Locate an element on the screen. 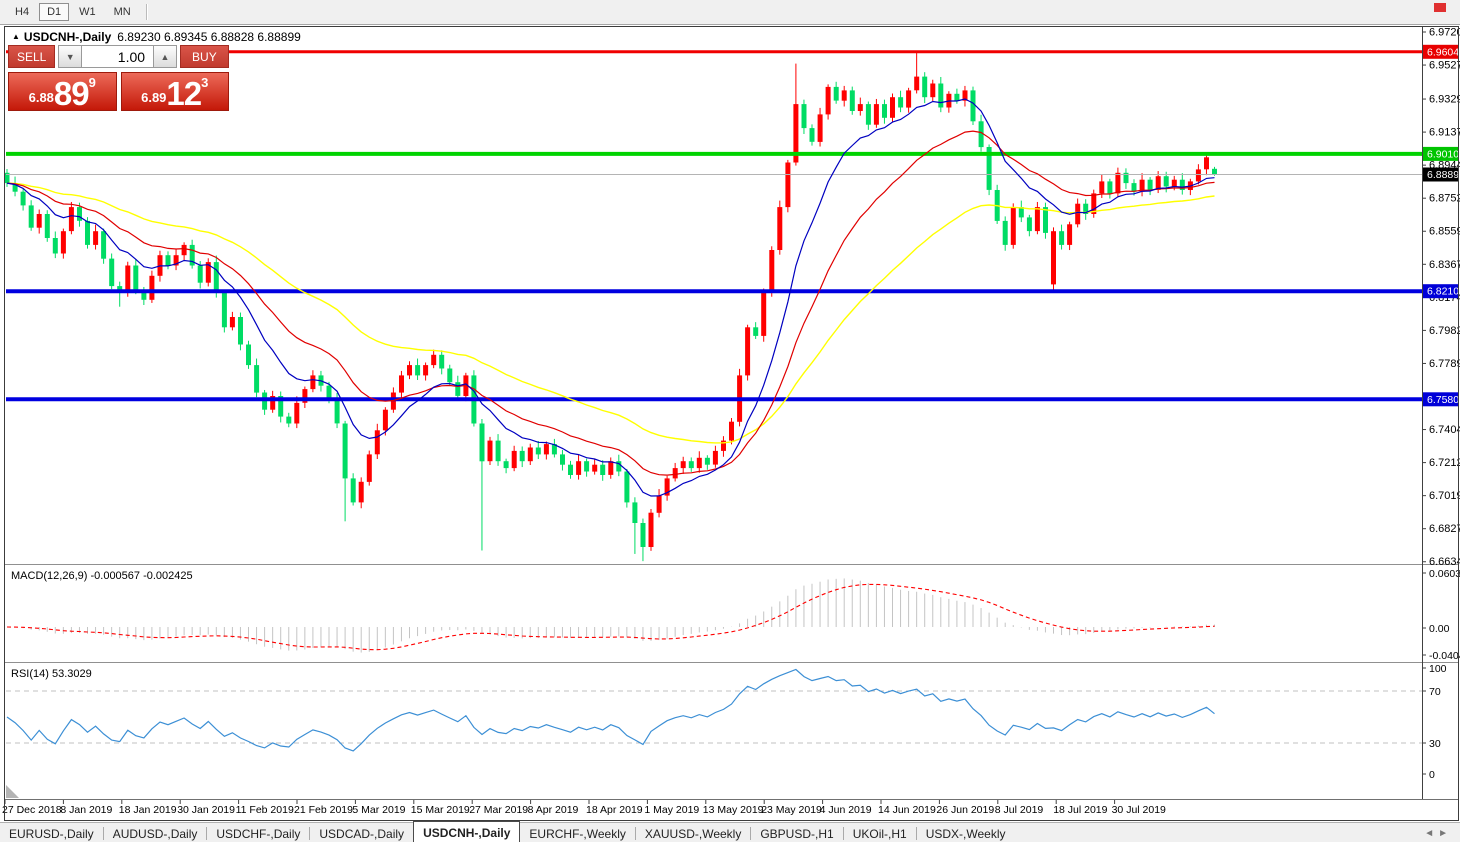 The width and height of the screenshot is (1460, 842). svg-text: 6.66345 is located at coordinates (1444, 562).